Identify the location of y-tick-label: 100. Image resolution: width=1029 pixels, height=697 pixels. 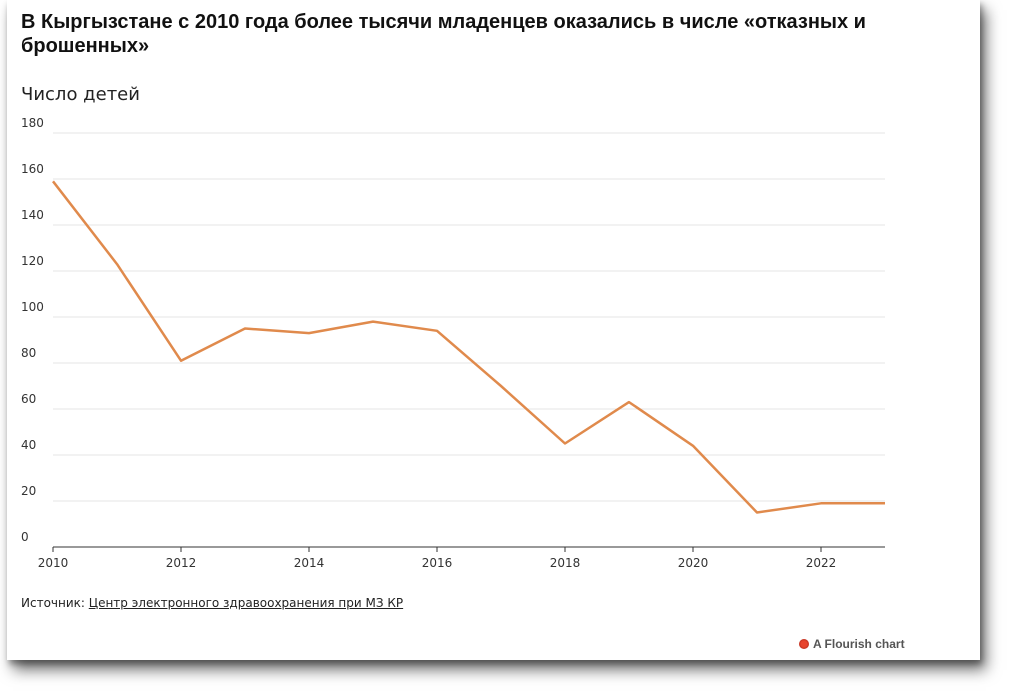
(32, 307).